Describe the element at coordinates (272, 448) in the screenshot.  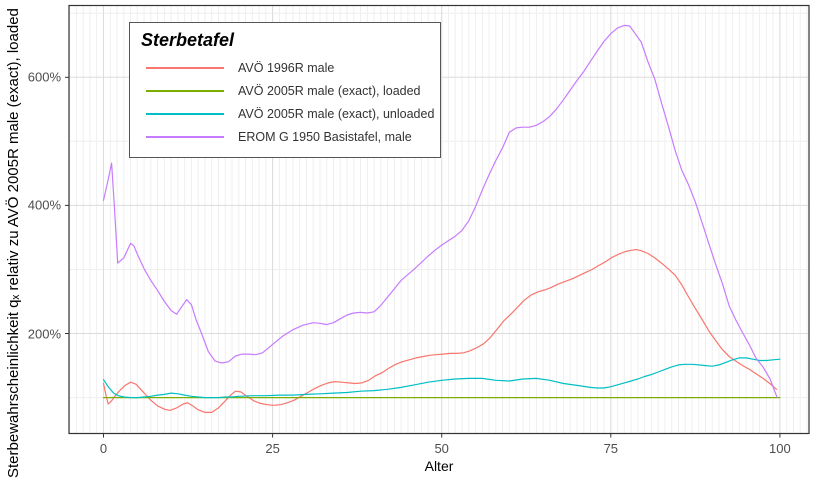
I see `x-tick-label: 25` at that location.